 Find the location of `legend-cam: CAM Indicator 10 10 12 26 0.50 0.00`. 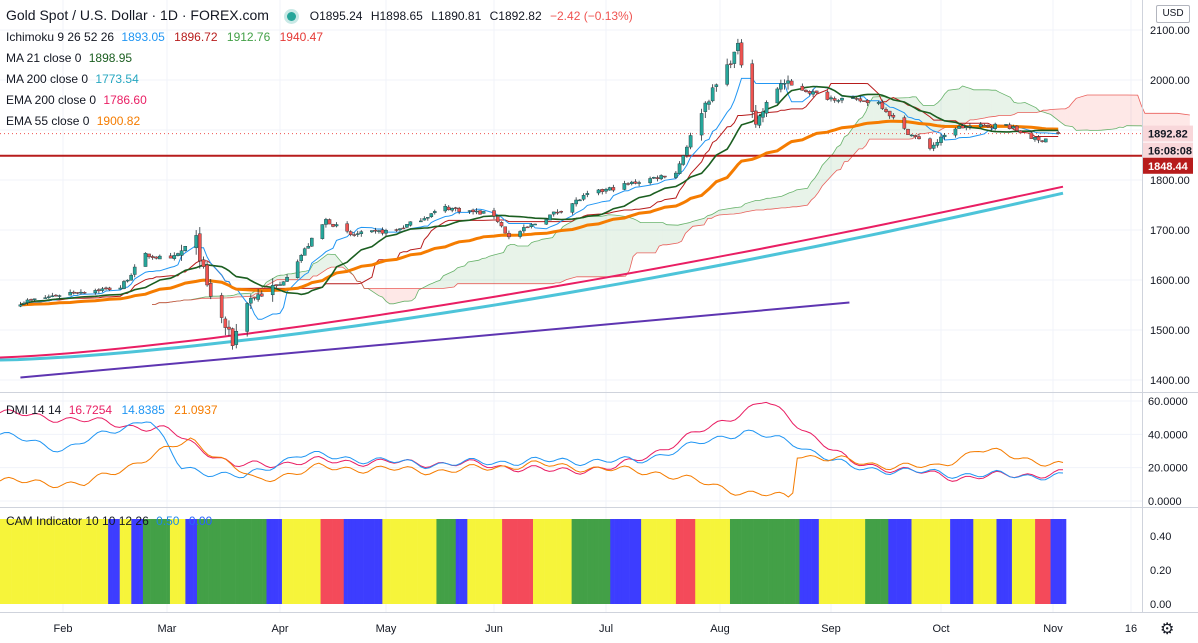

legend-cam: CAM Indicator 10 10 12 26 0.50 0.00 is located at coordinates (109, 521).